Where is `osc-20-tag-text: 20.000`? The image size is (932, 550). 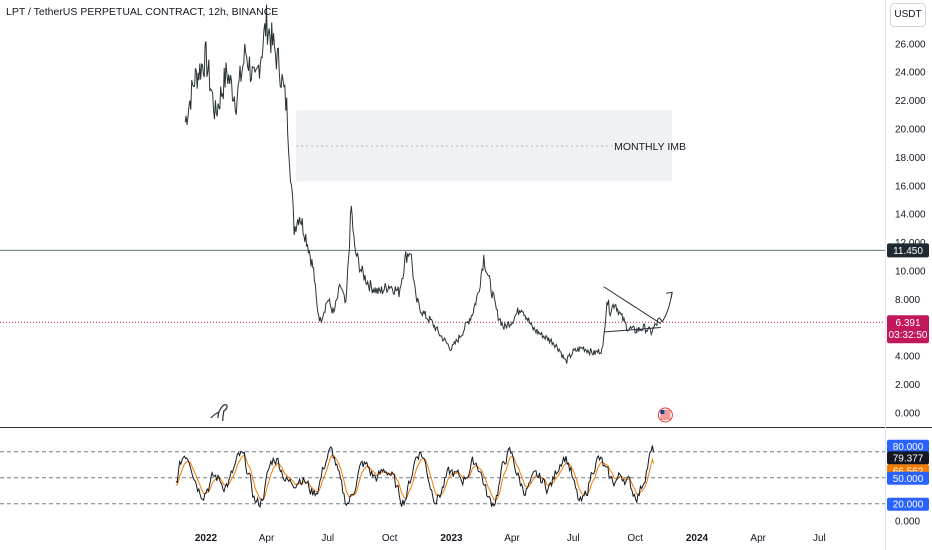 osc-20-tag-text: 20.000 is located at coordinates (908, 505).